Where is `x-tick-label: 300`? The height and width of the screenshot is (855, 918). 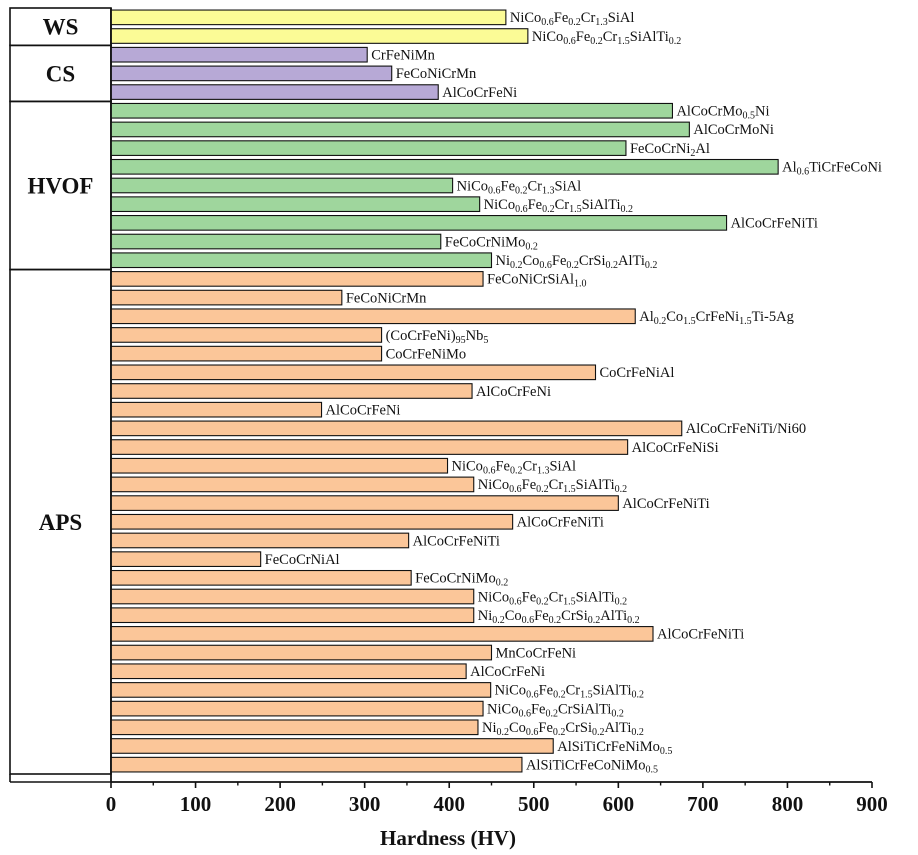
x-tick-label: 300 is located at coordinates (365, 804).